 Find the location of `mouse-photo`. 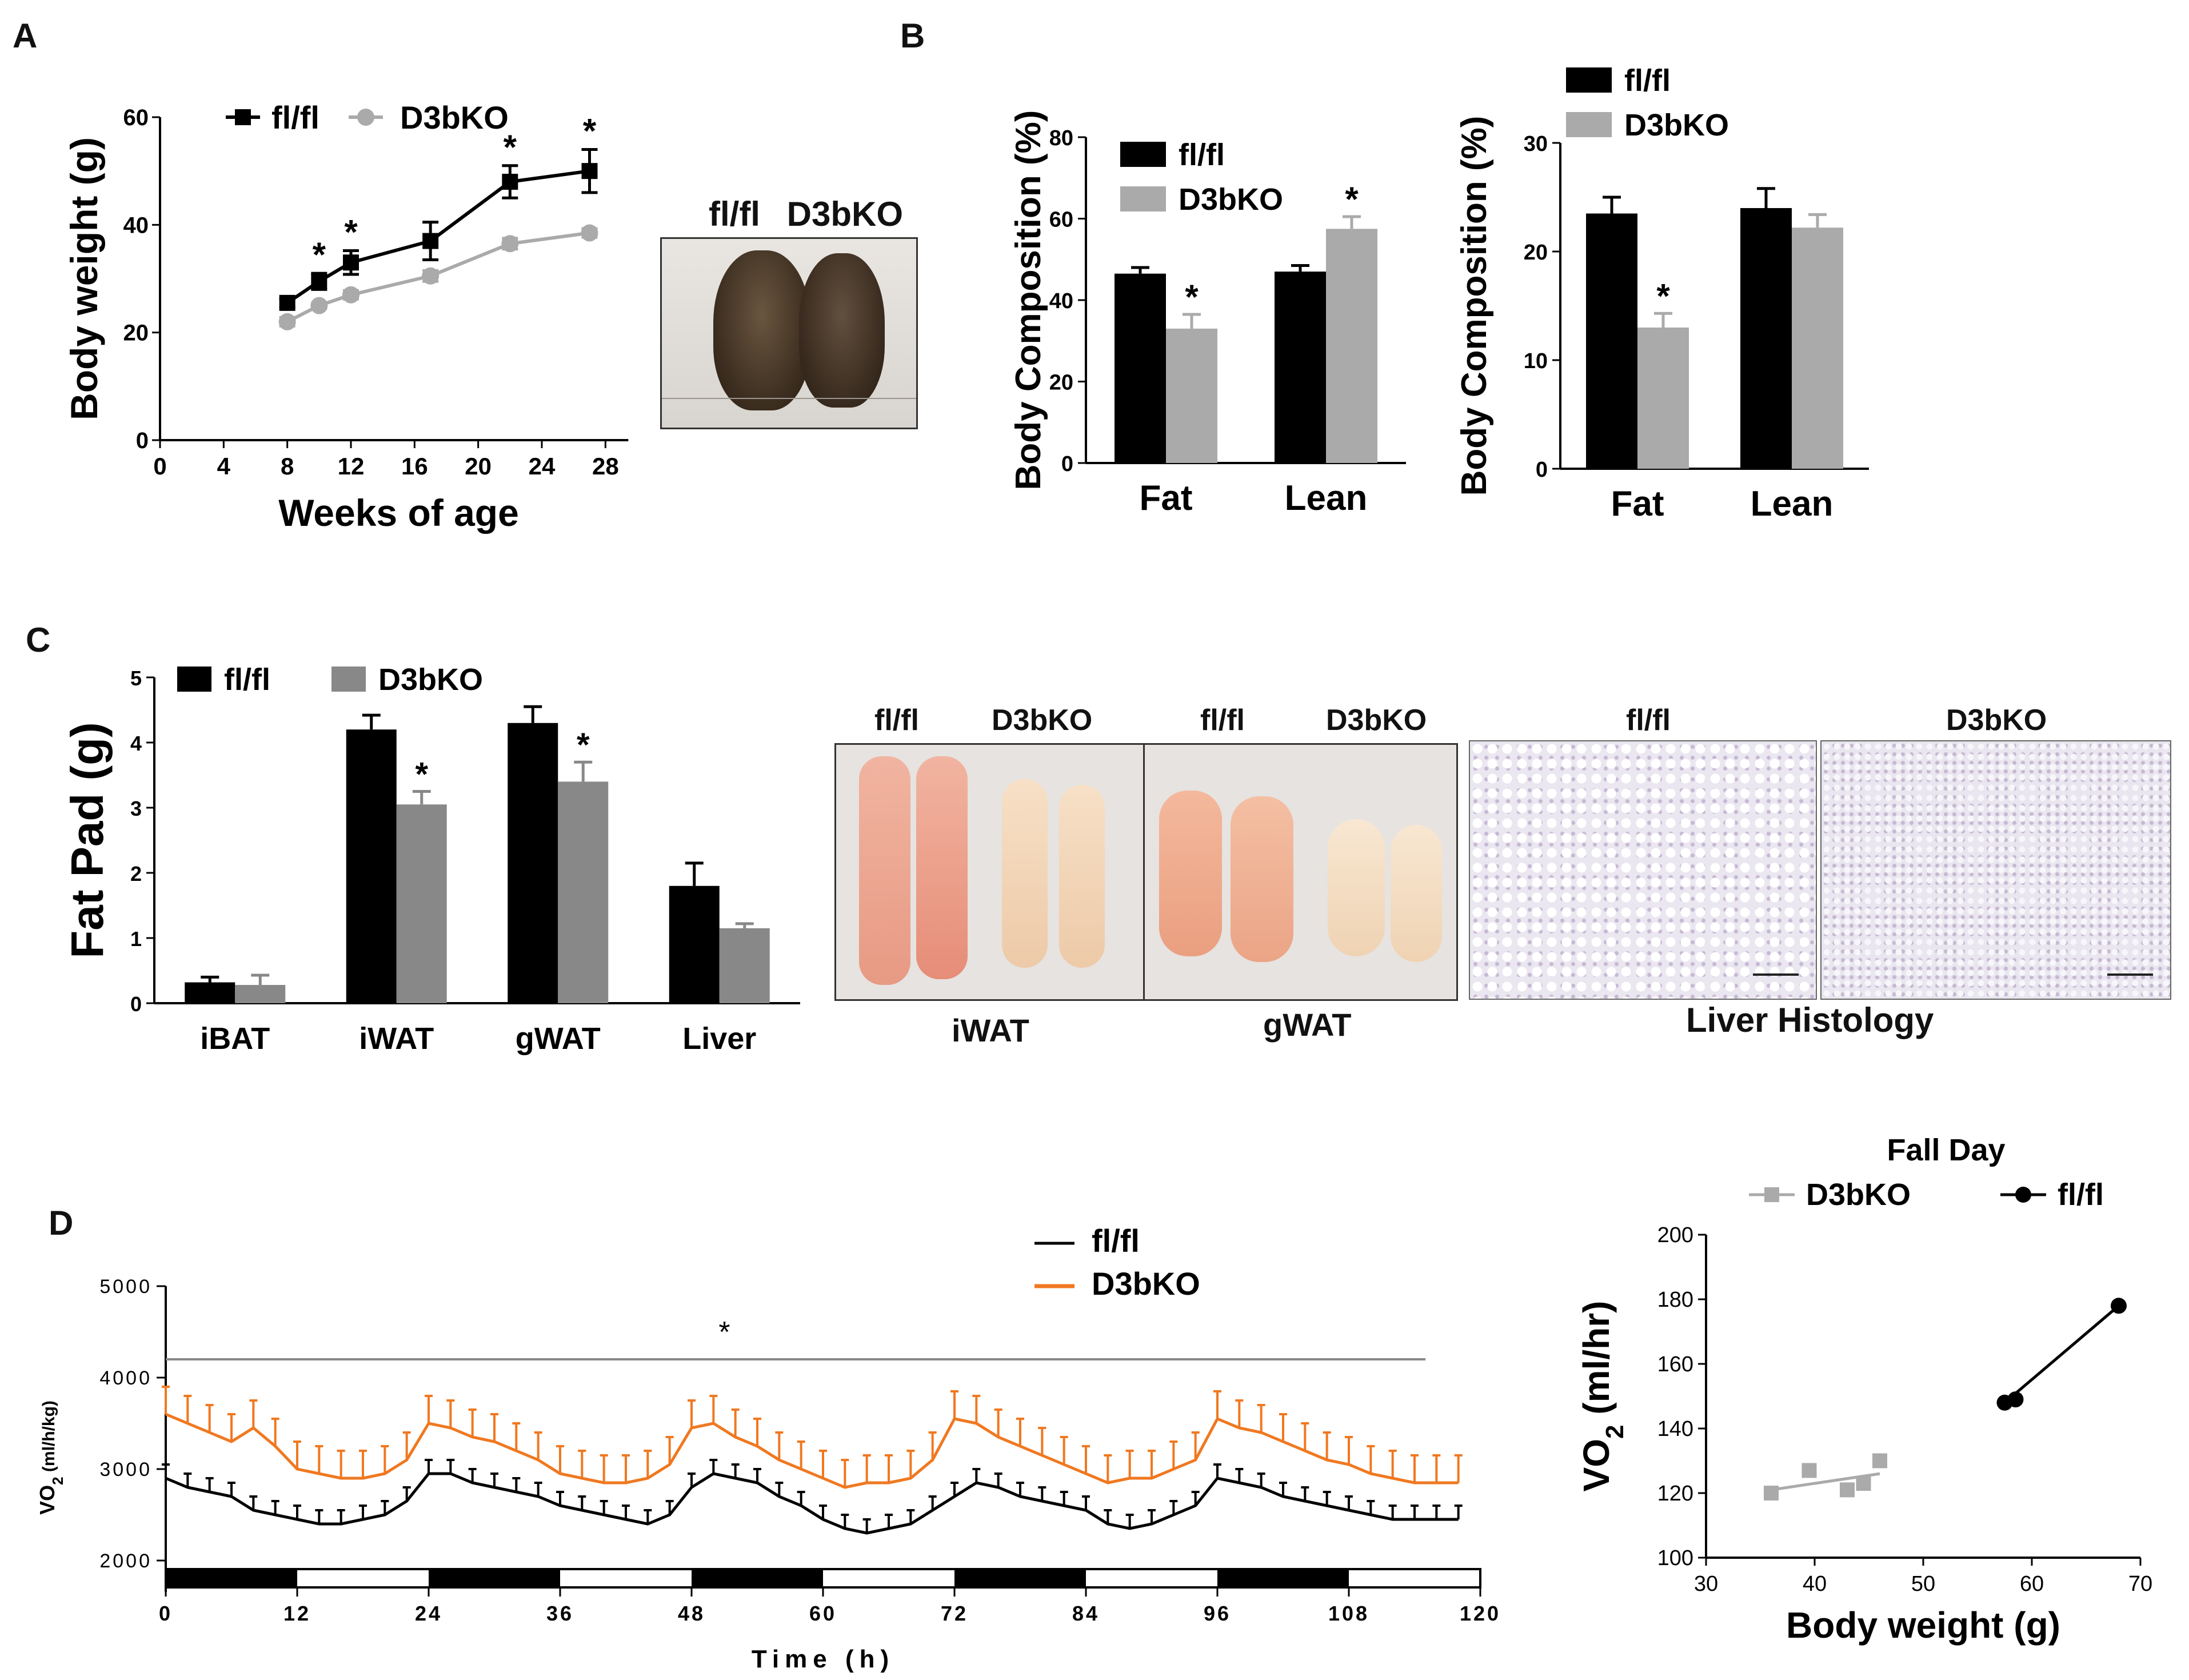

mouse-photo is located at coordinates (789, 333).